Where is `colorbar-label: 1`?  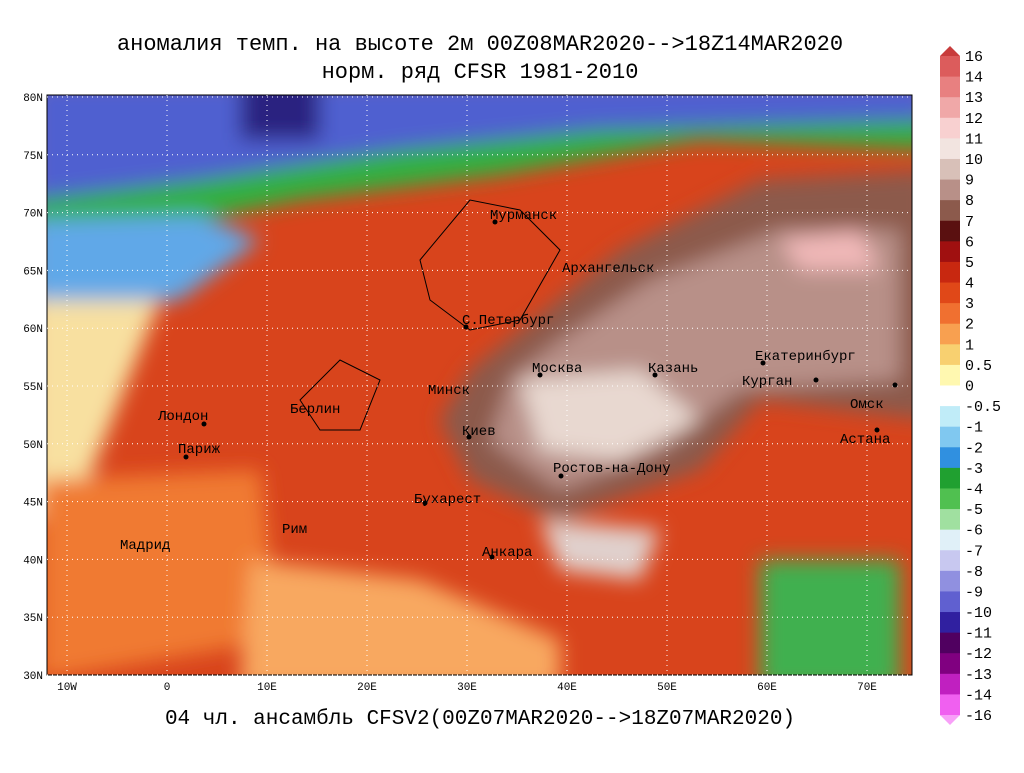
colorbar-label: 1 is located at coordinates (969, 345).